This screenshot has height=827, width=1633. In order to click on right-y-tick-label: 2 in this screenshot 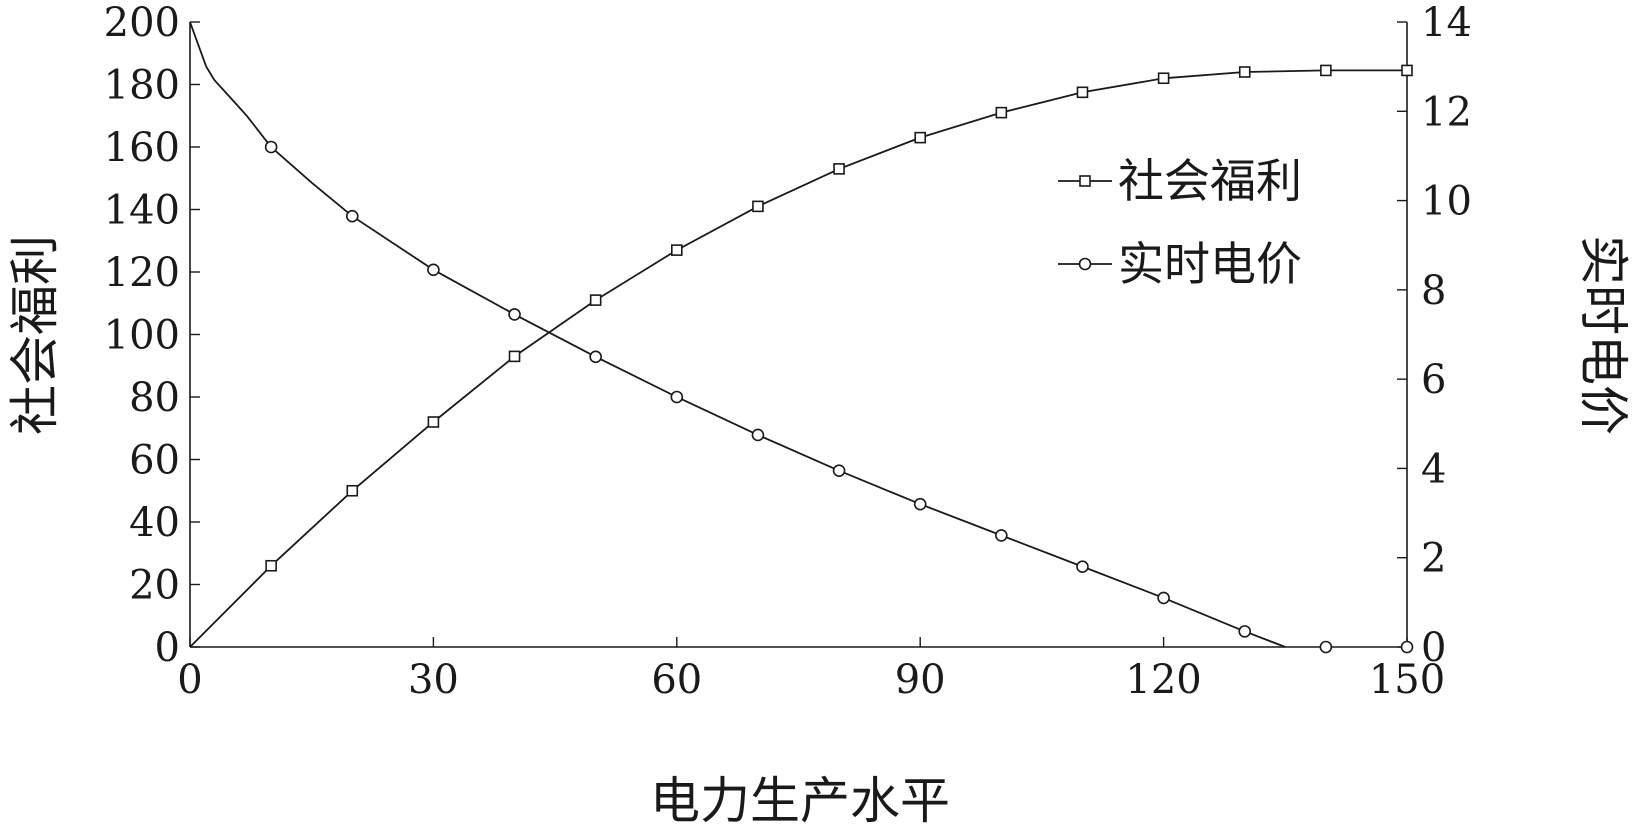, I will do `click(1433, 559)`.